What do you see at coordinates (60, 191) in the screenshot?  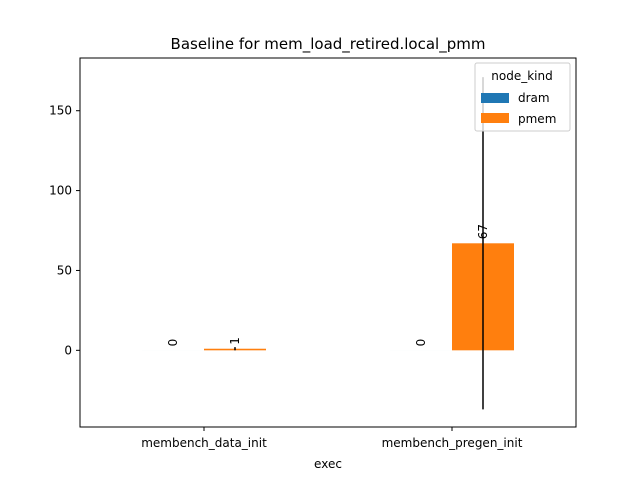 I see `y-tick-label-2: 100` at bounding box center [60, 191].